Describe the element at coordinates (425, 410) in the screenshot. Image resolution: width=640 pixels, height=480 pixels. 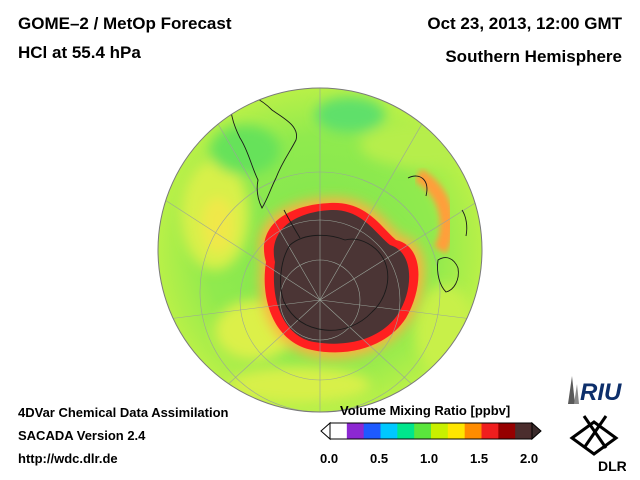
I see `colorbar-title: Volume Mixing Ratio [ppbv]` at that location.